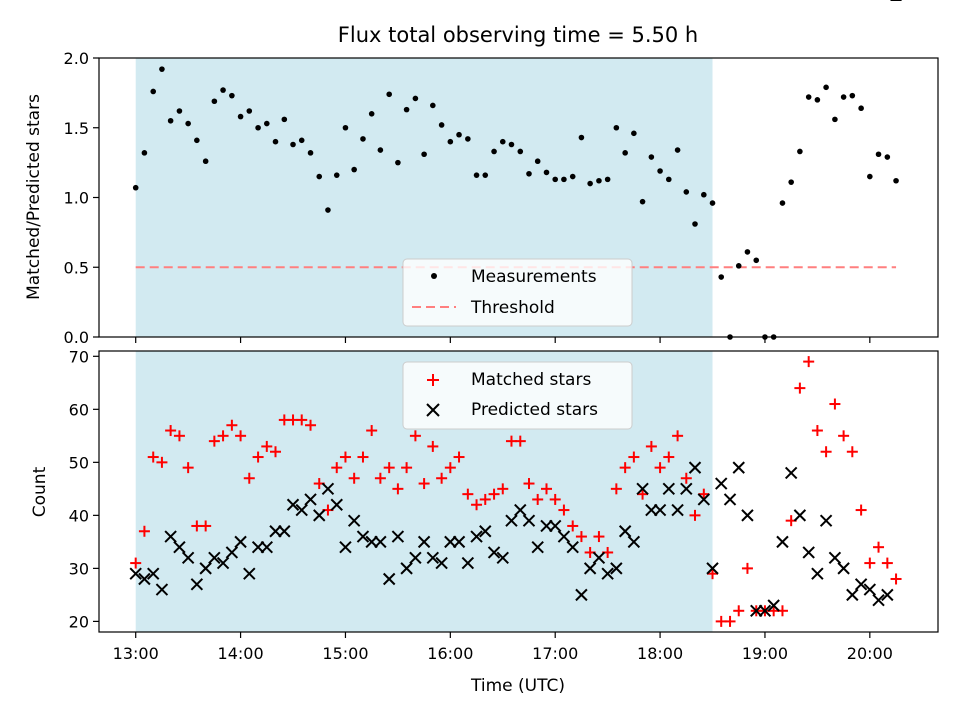 The width and height of the screenshot is (960, 720). I want to click on x-tick-label: 20:00, so click(870, 653).